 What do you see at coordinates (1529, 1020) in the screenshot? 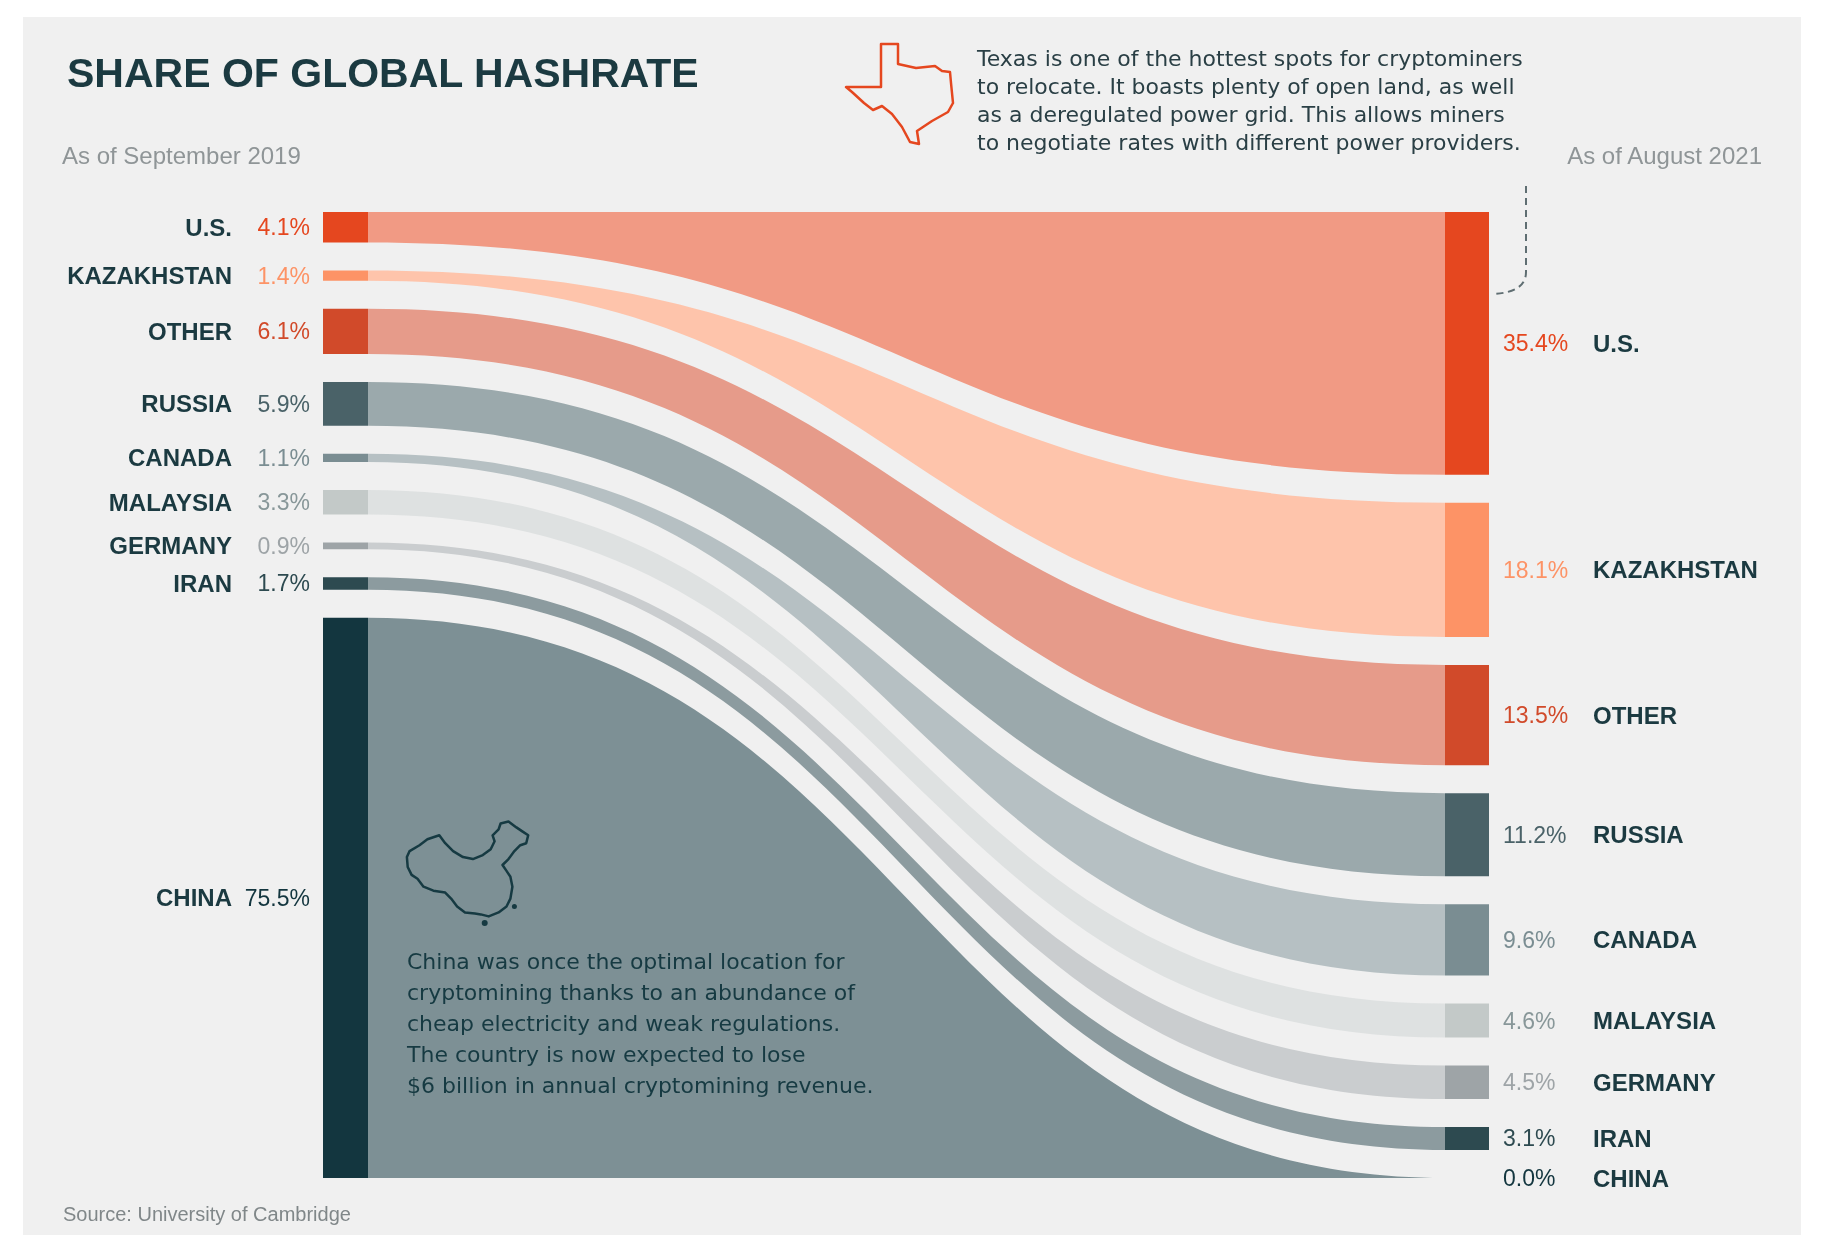
I see `data-label: 4.6%` at bounding box center [1529, 1020].